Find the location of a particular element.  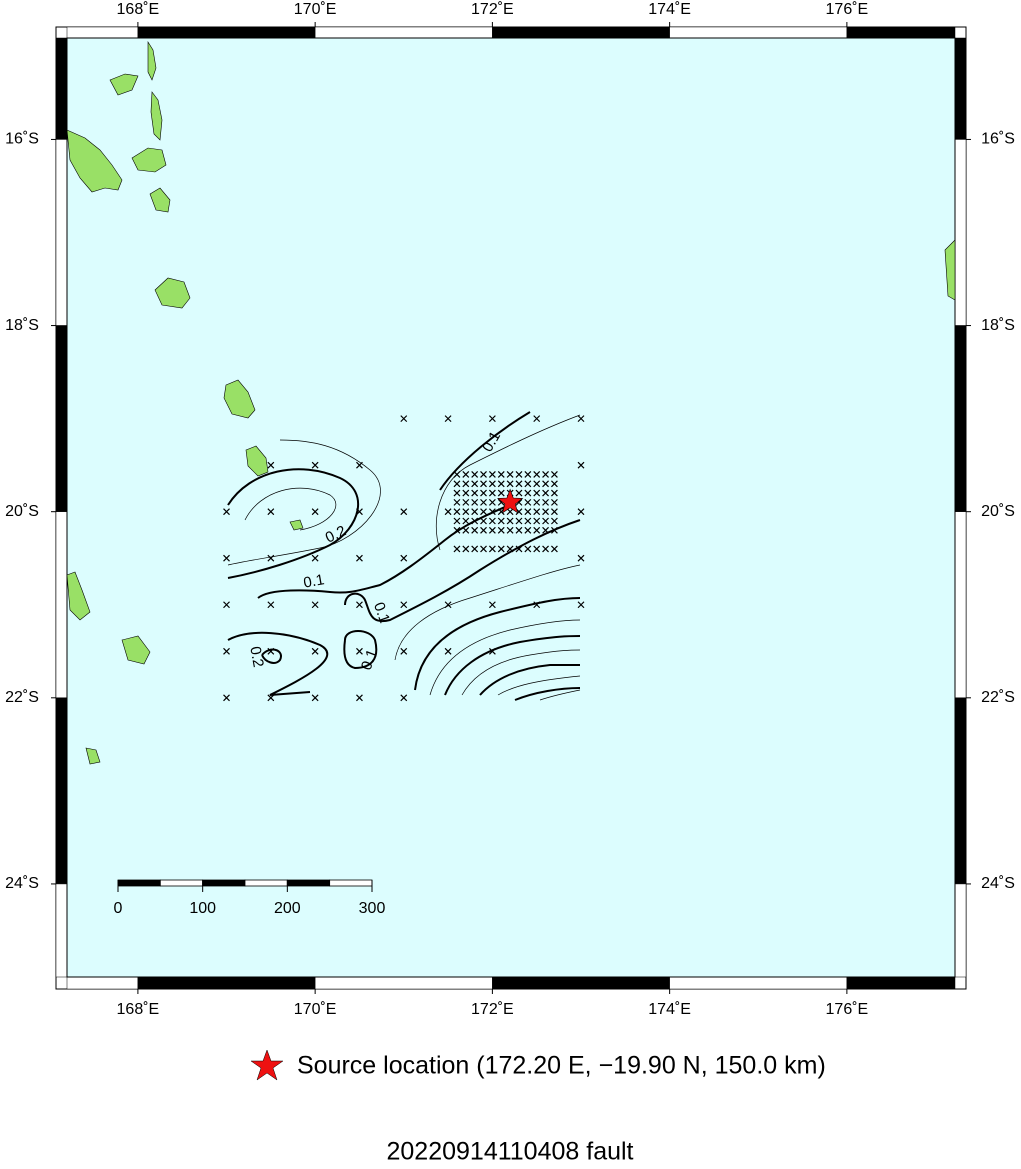

source-star is located at coordinates (510, 501).